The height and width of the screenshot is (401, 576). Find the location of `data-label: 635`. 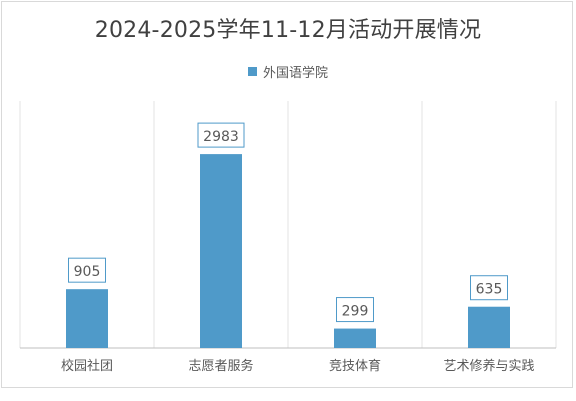

data-label: 635 is located at coordinates (489, 290).